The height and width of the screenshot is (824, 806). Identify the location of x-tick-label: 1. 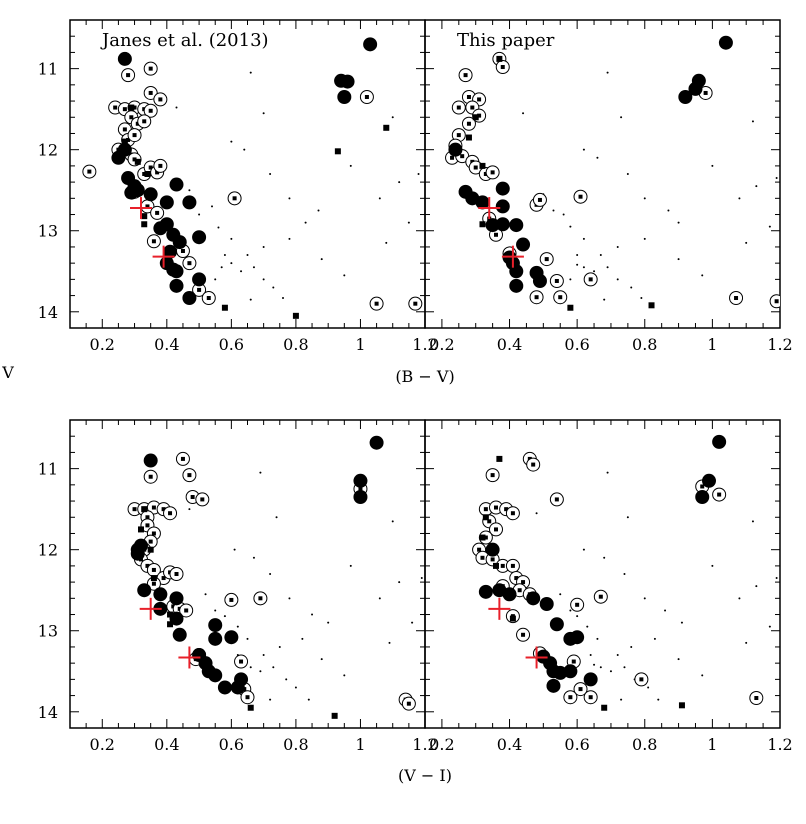
(360, 344).